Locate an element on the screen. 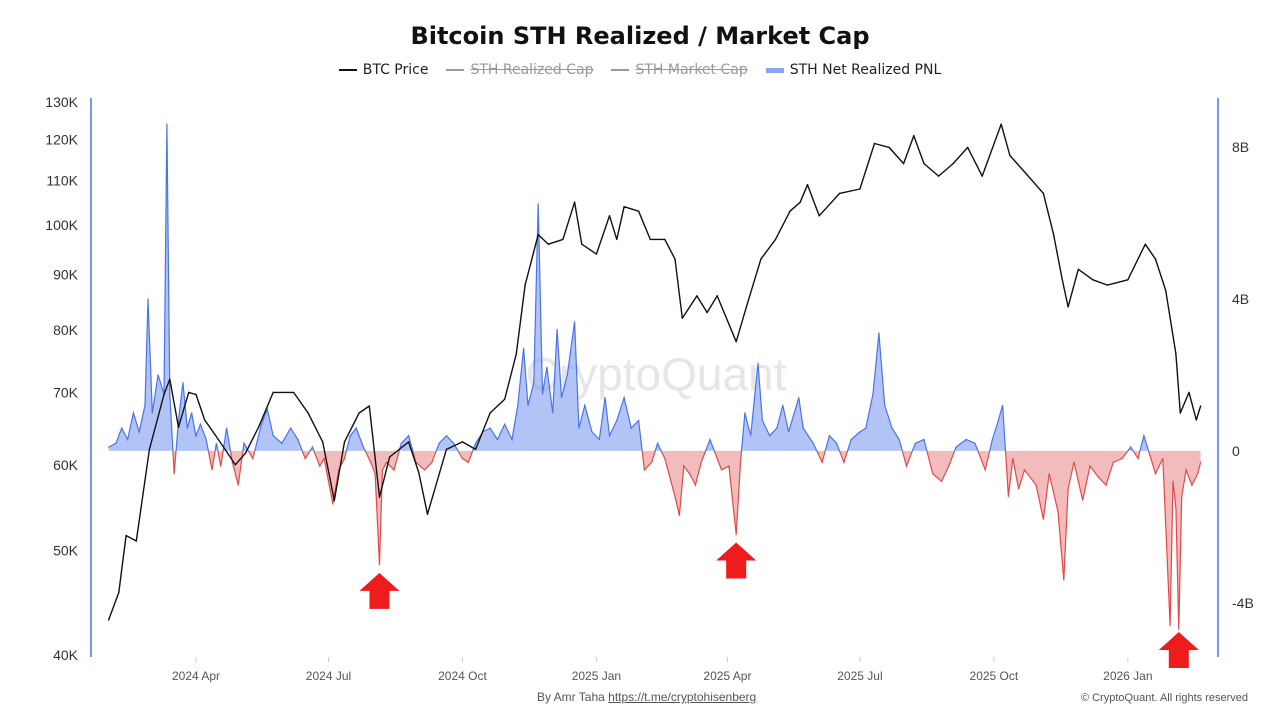 This screenshot has width=1280, height=719. legend-label: STH Realized Cap is located at coordinates (532, 70).